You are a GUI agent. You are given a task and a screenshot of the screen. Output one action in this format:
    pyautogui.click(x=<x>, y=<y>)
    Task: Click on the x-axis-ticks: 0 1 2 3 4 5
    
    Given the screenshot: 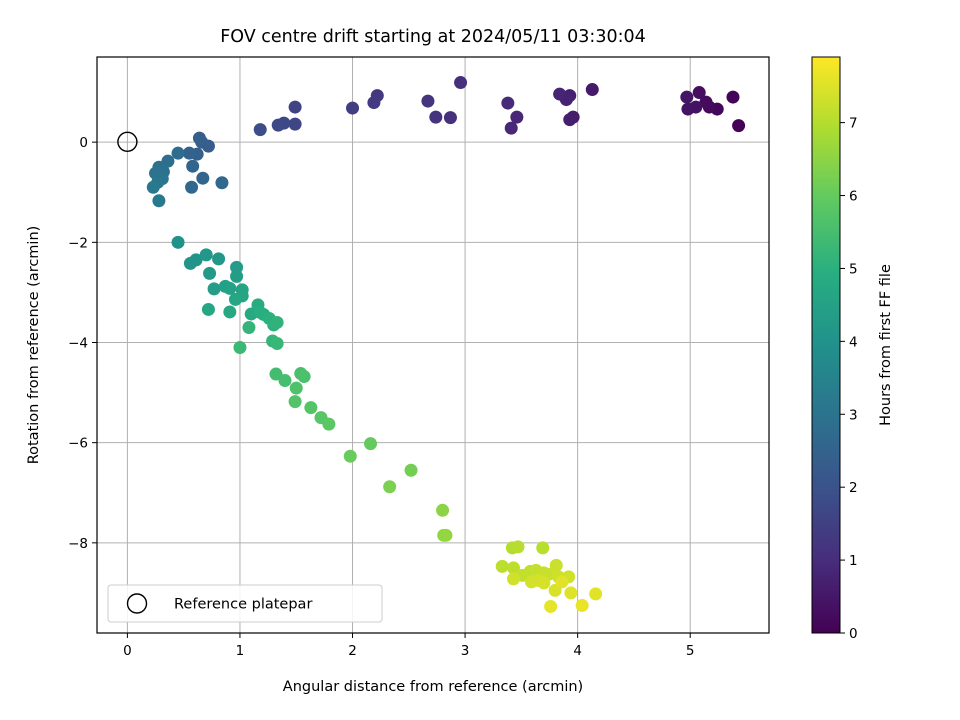 What is the action you would take?
    pyautogui.click(x=409, y=646)
    